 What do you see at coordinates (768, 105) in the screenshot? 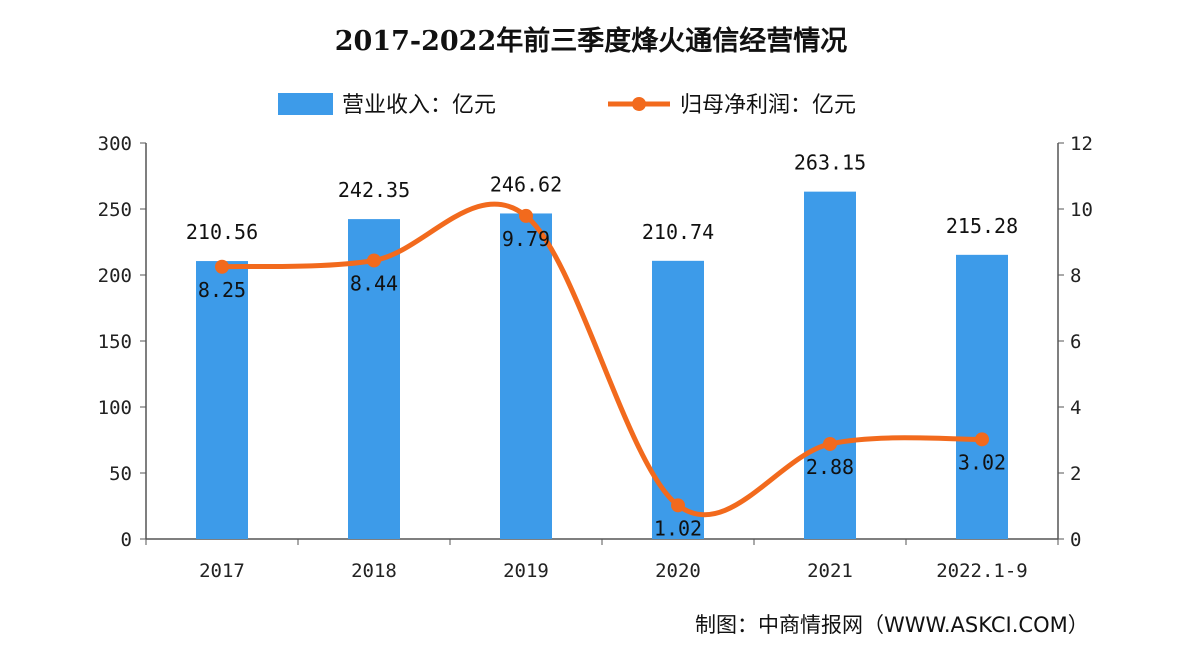
I see `legend-line-label: 归母净利润：亿元` at bounding box center [768, 105].